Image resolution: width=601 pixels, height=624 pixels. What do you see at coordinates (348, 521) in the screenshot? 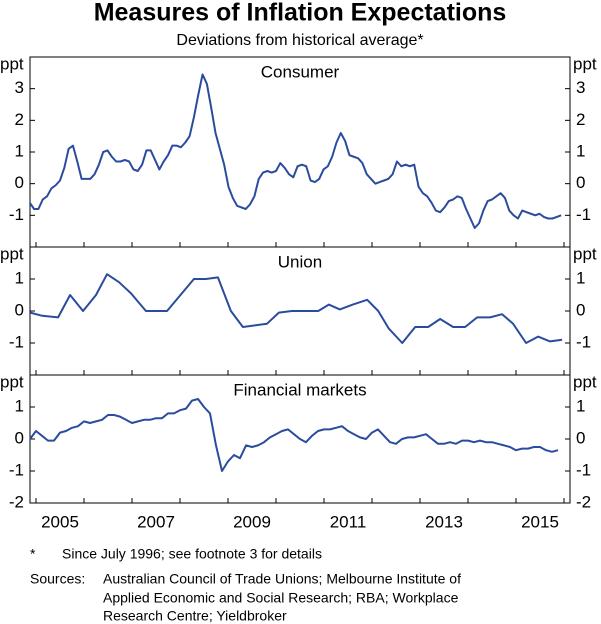
I see `x-tick-label: 2011` at bounding box center [348, 521].